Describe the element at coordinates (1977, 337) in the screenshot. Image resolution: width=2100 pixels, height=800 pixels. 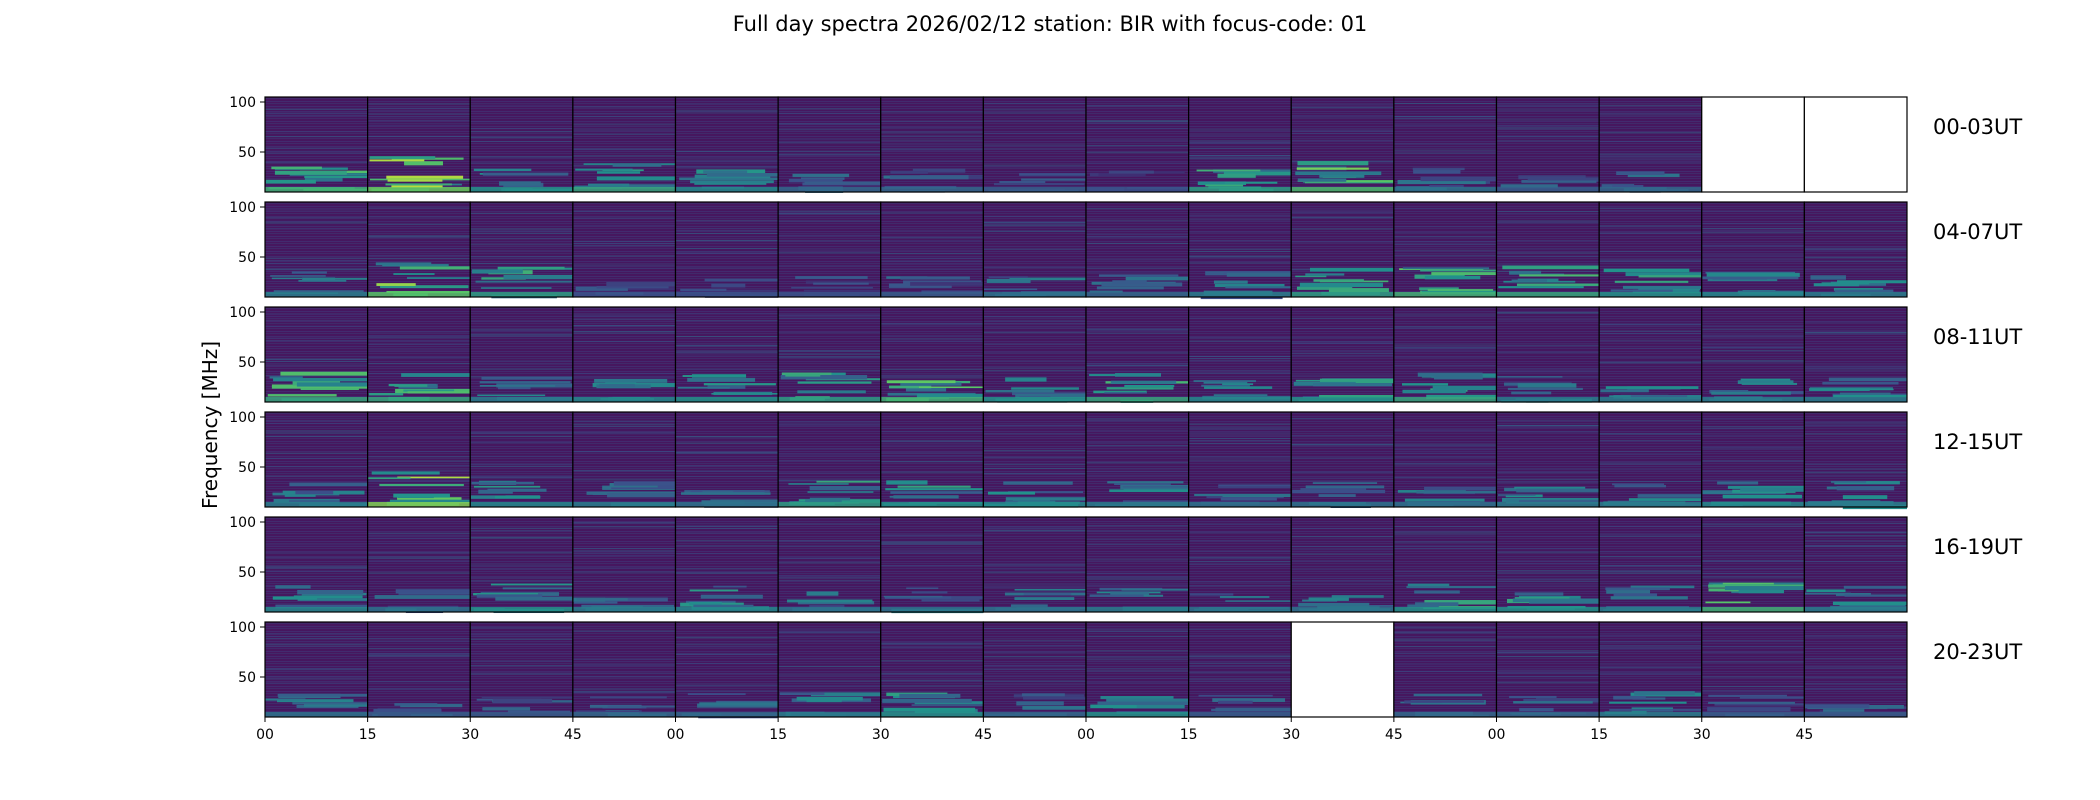
I see `row-label: 08-11UT` at that location.